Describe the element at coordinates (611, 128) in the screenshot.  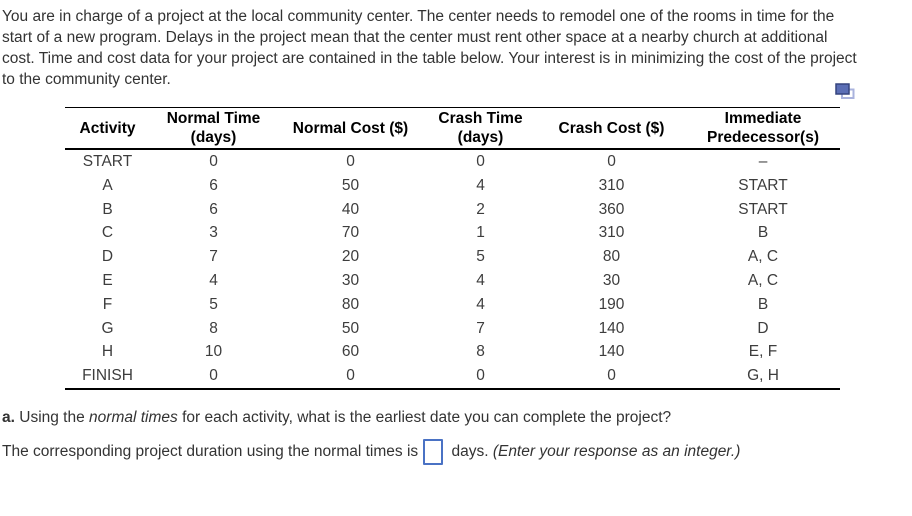
I see `col-header-crash-cost: Crash Cost ($)` at that location.